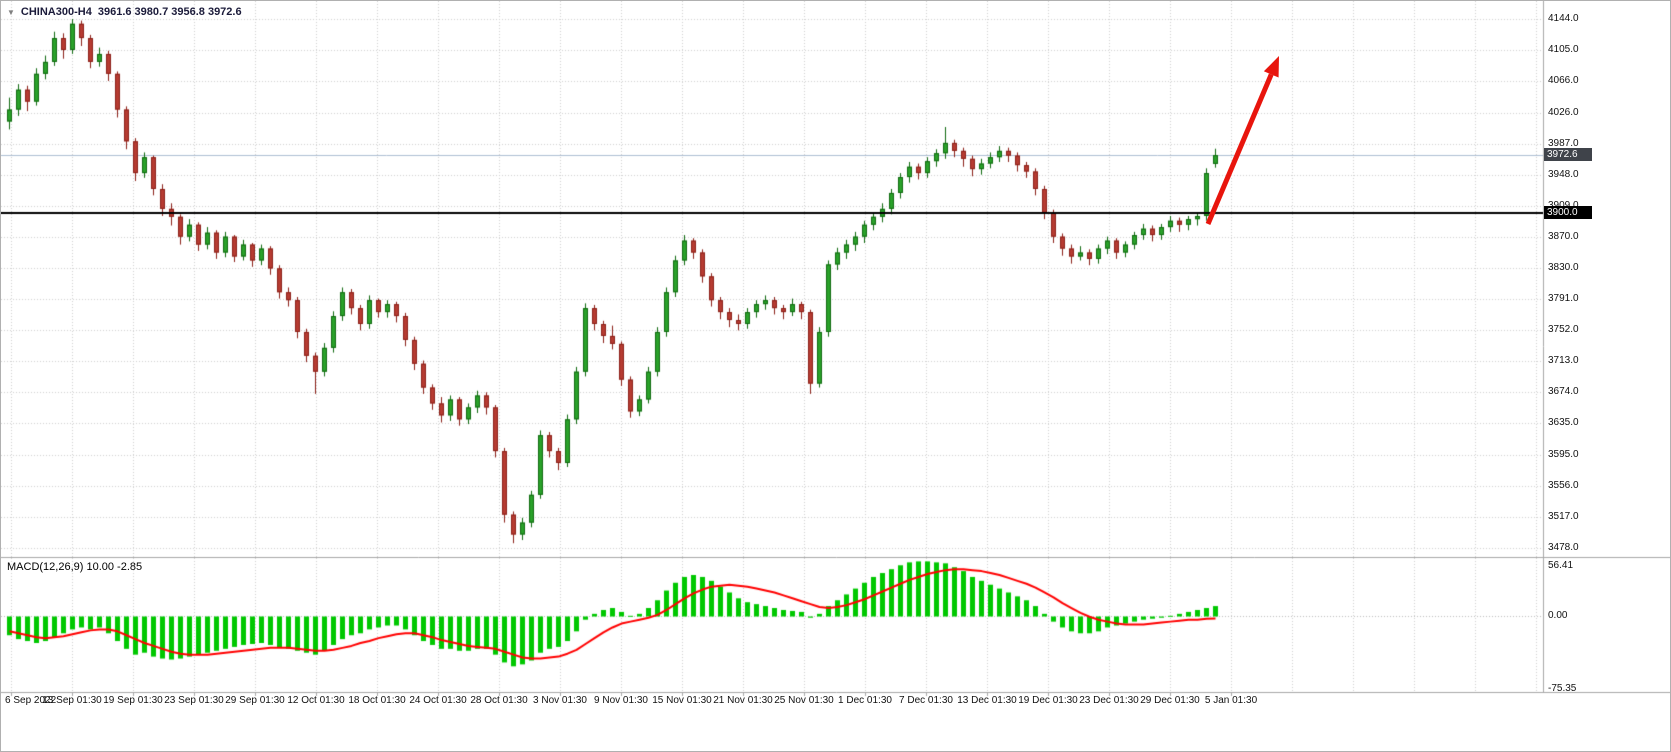 This screenshot has height=752, width=1671. Describe the element at coordinates (1563, 268) in the screenshot. I see `price-axis-label: 3830.0` at that location.